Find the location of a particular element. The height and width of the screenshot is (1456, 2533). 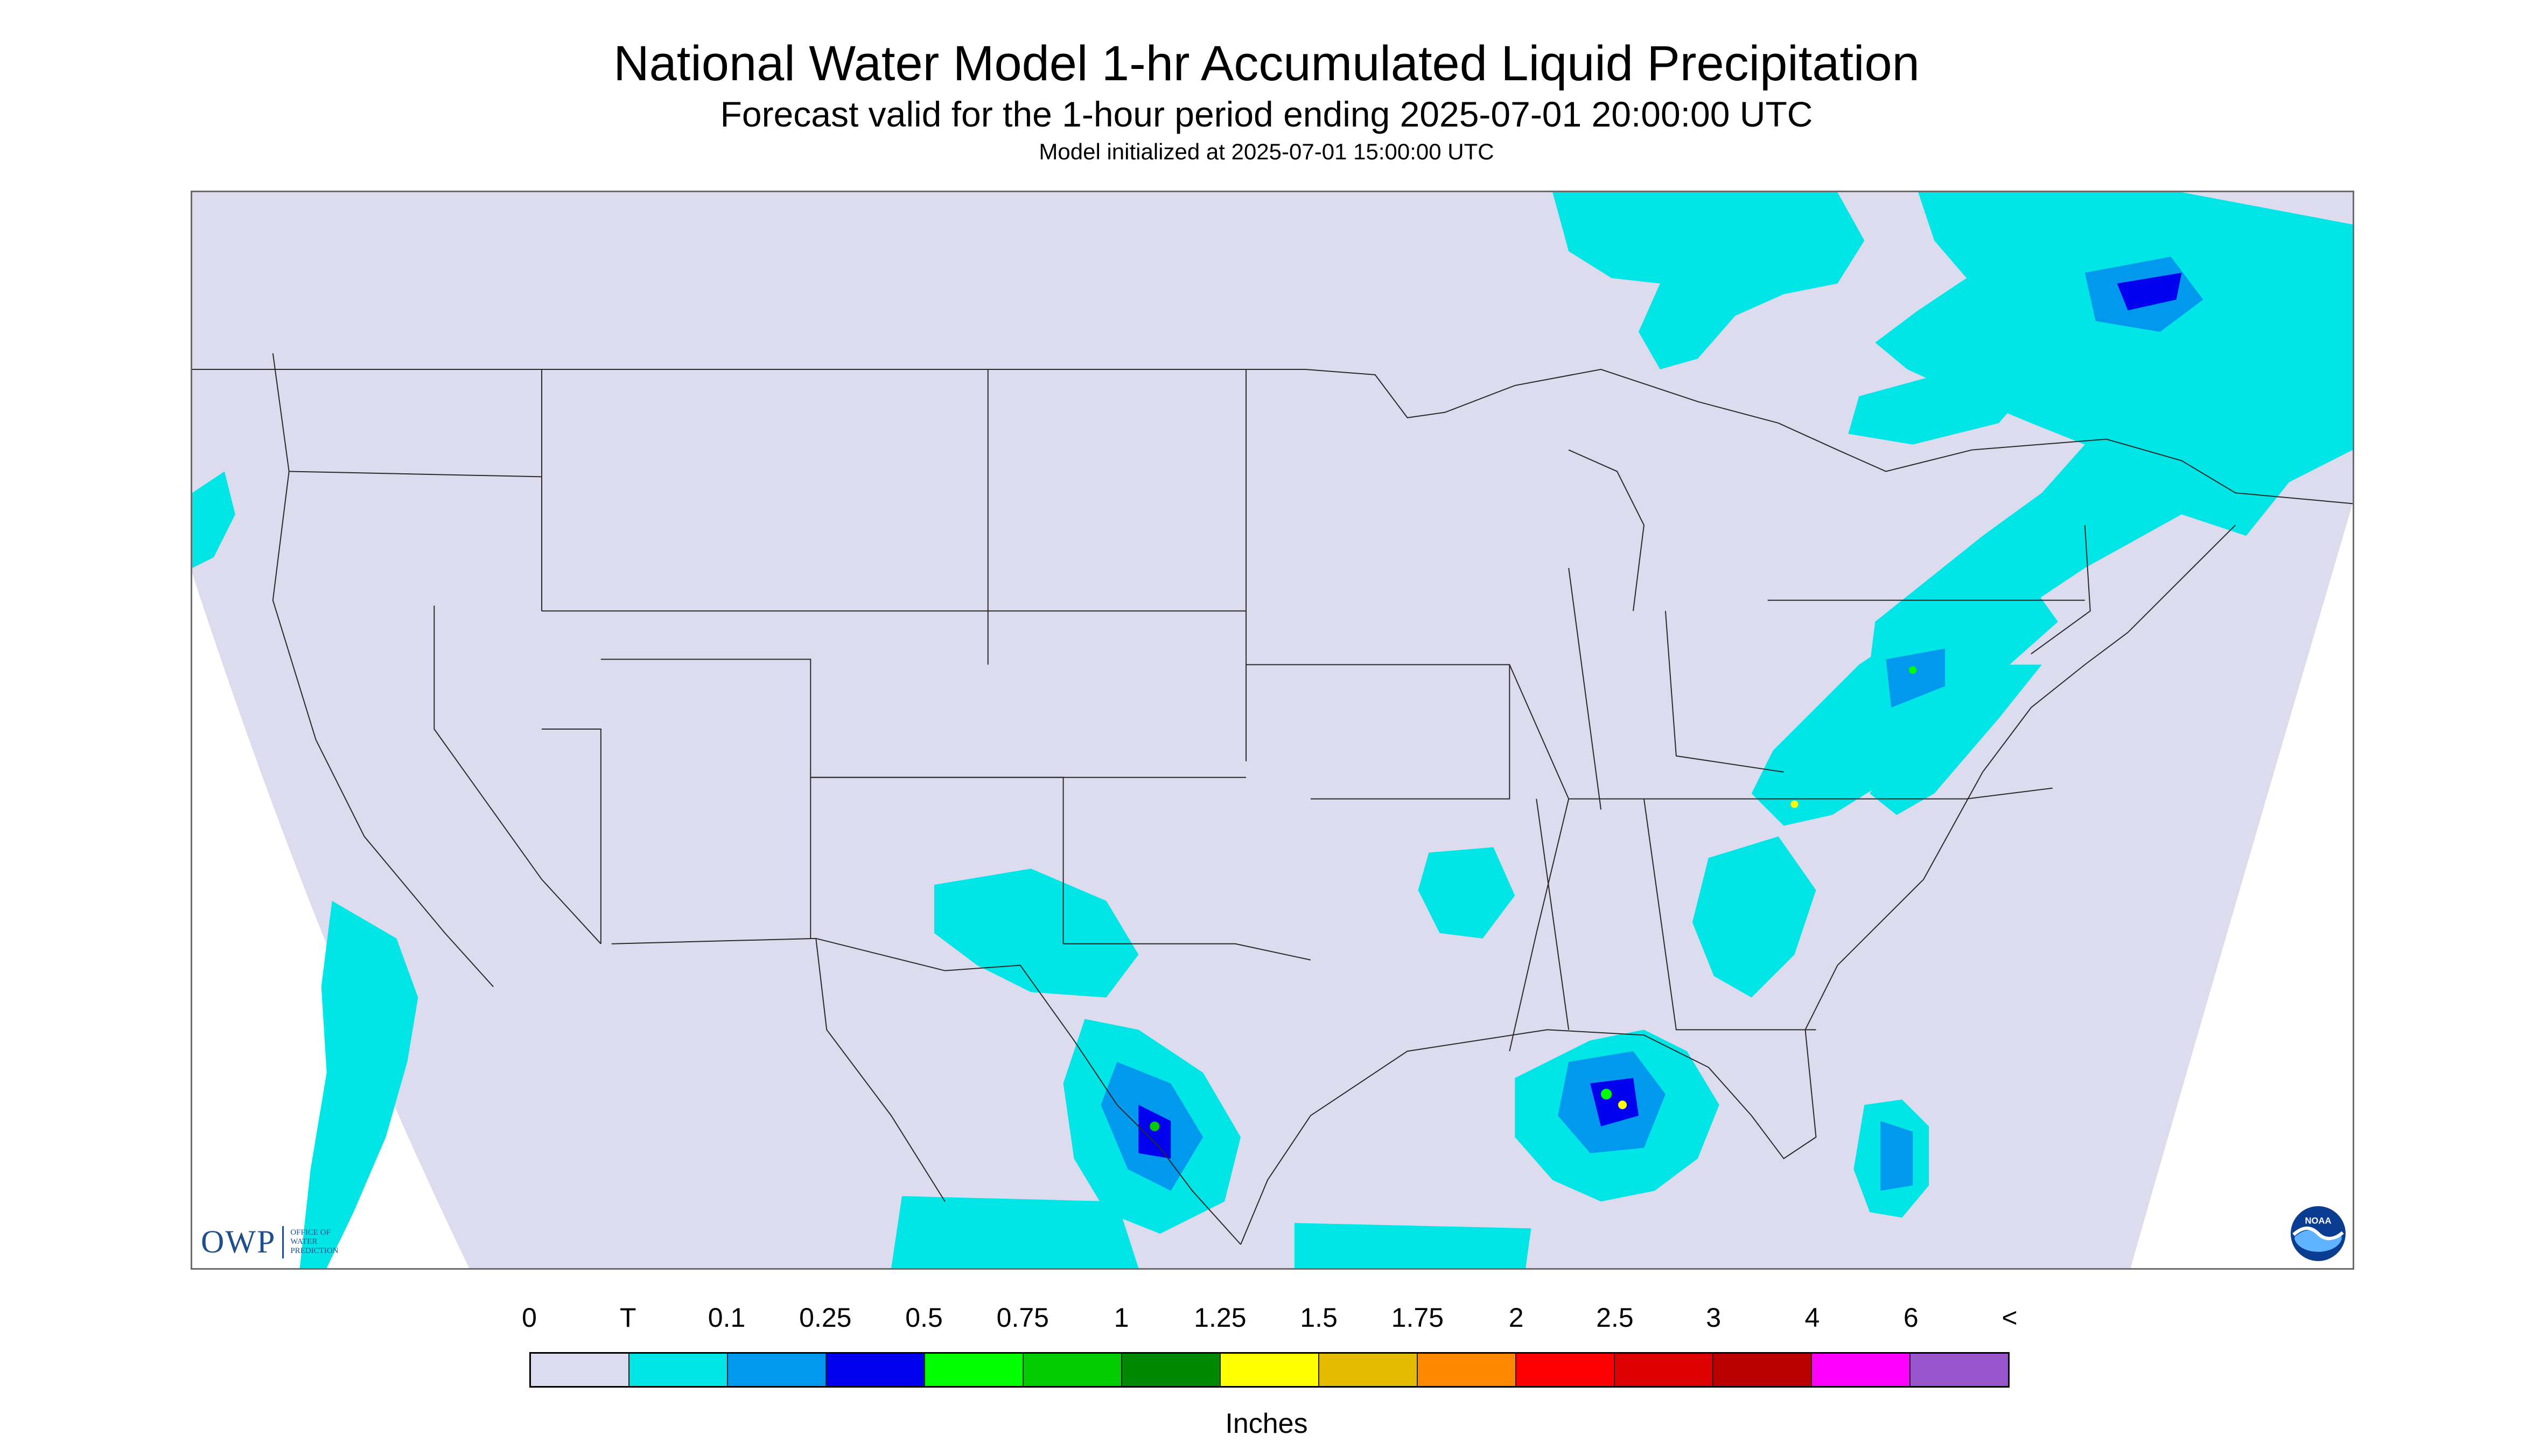

owp-logo-subtitle: OFFICE OF WATER PREDICTION is located at coordinates (314, 1242).